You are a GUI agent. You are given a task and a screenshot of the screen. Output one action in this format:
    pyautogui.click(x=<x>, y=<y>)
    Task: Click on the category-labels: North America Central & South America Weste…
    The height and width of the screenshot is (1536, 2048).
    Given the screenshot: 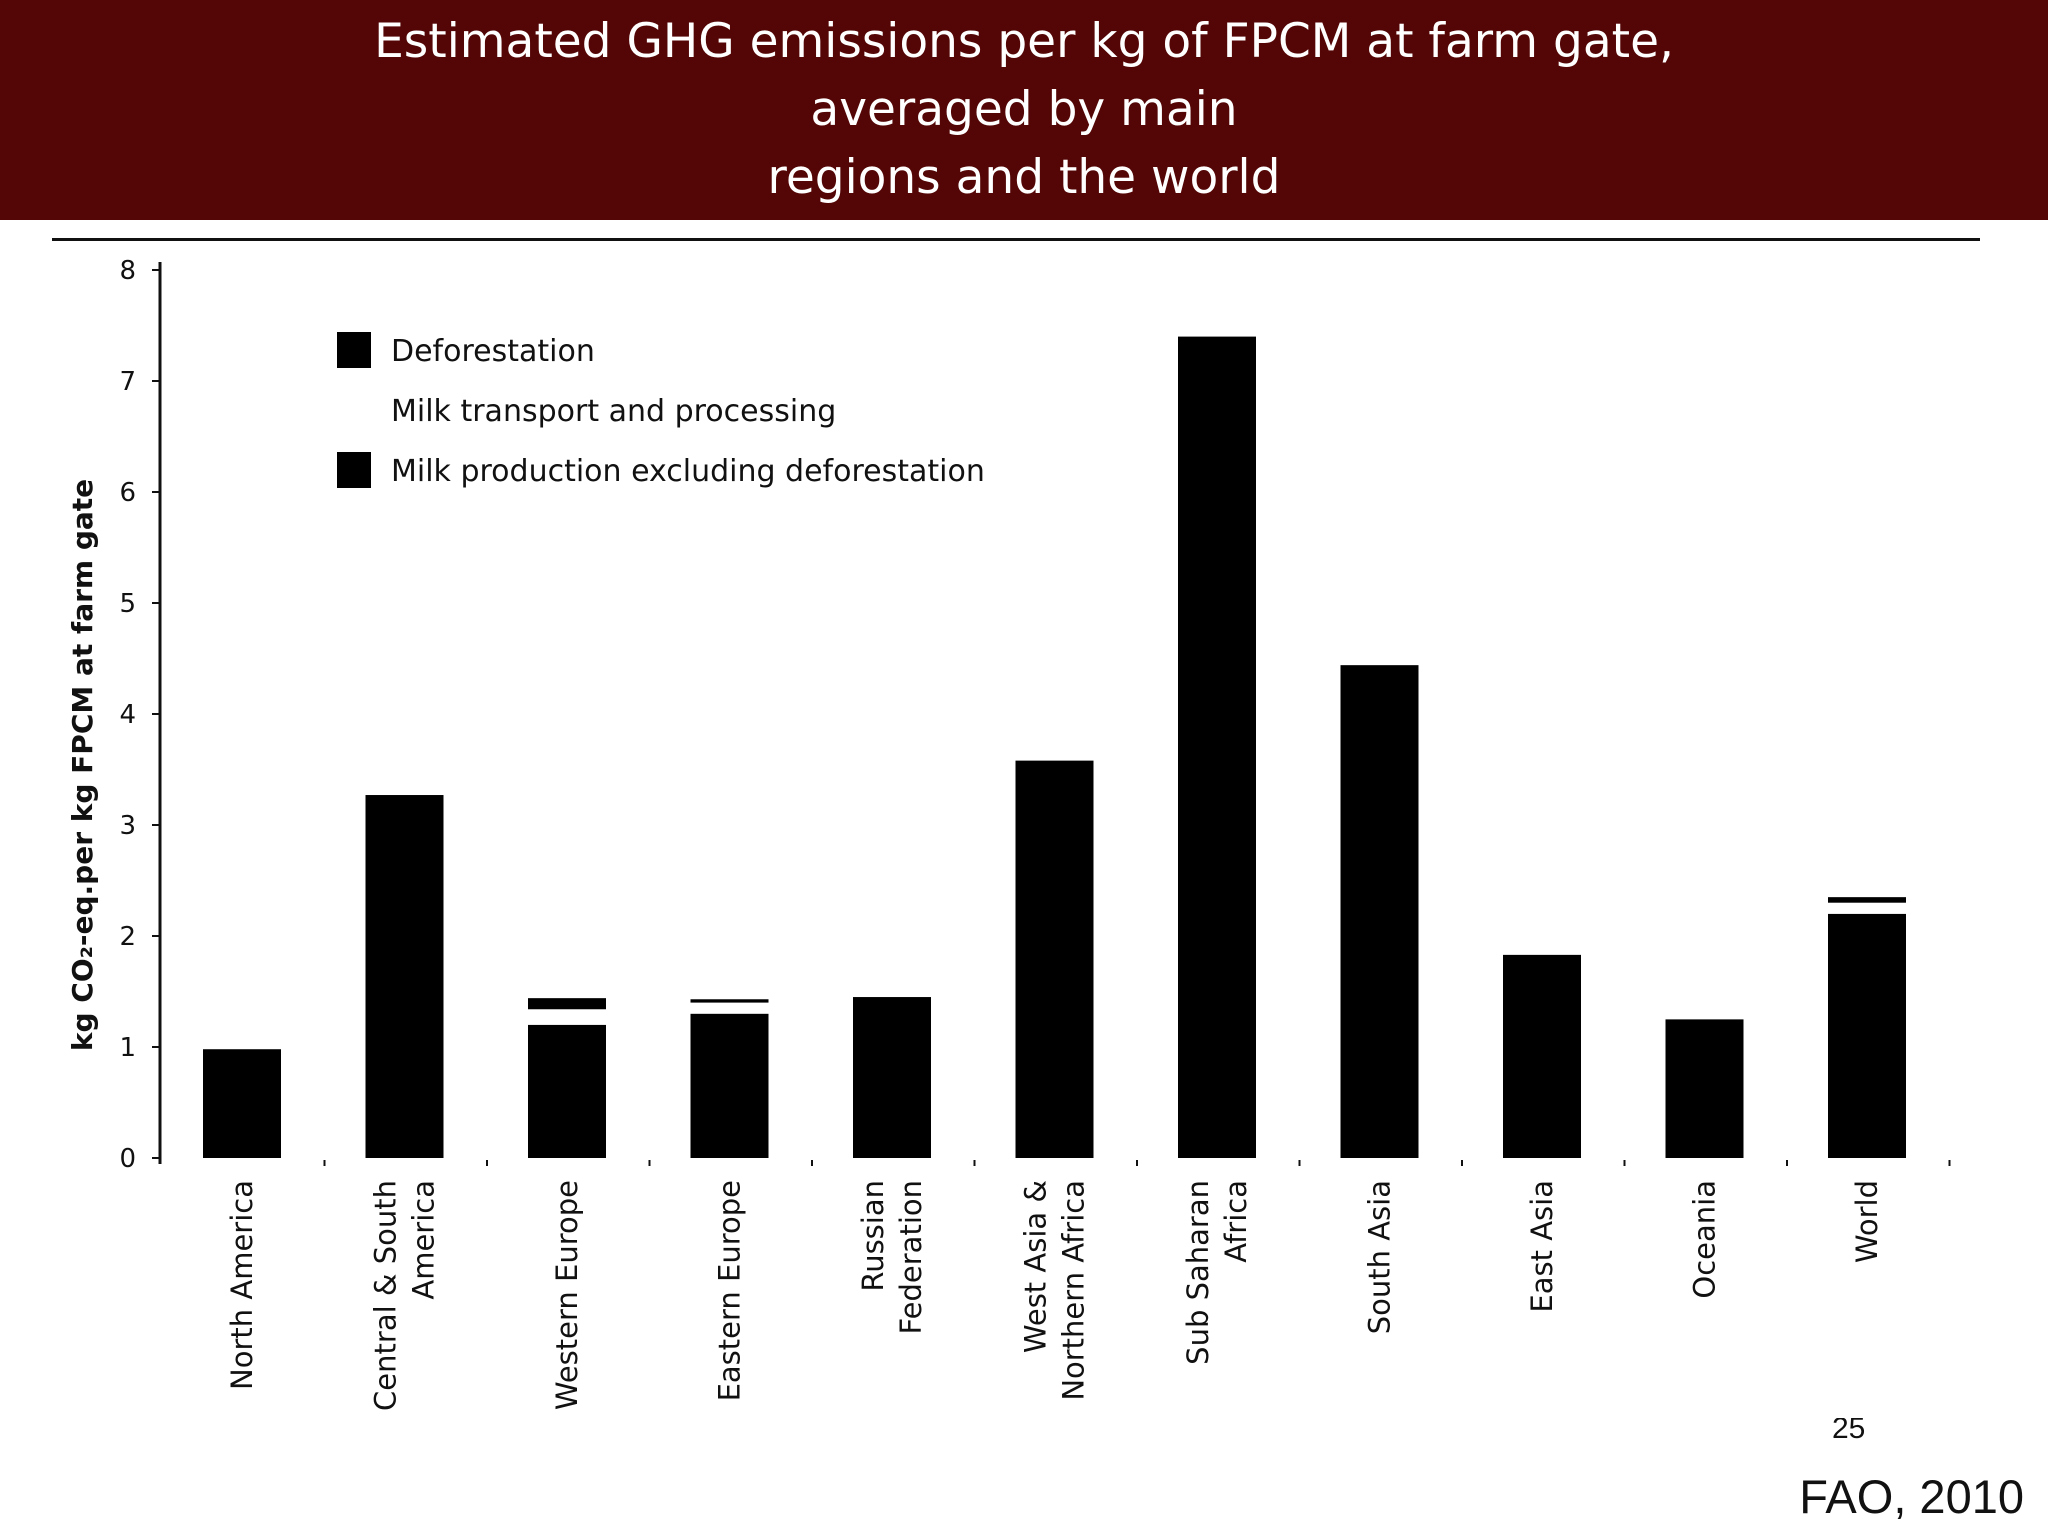 What is the action you would take?
    pyautogui.click(x=1054, y=1295)
    